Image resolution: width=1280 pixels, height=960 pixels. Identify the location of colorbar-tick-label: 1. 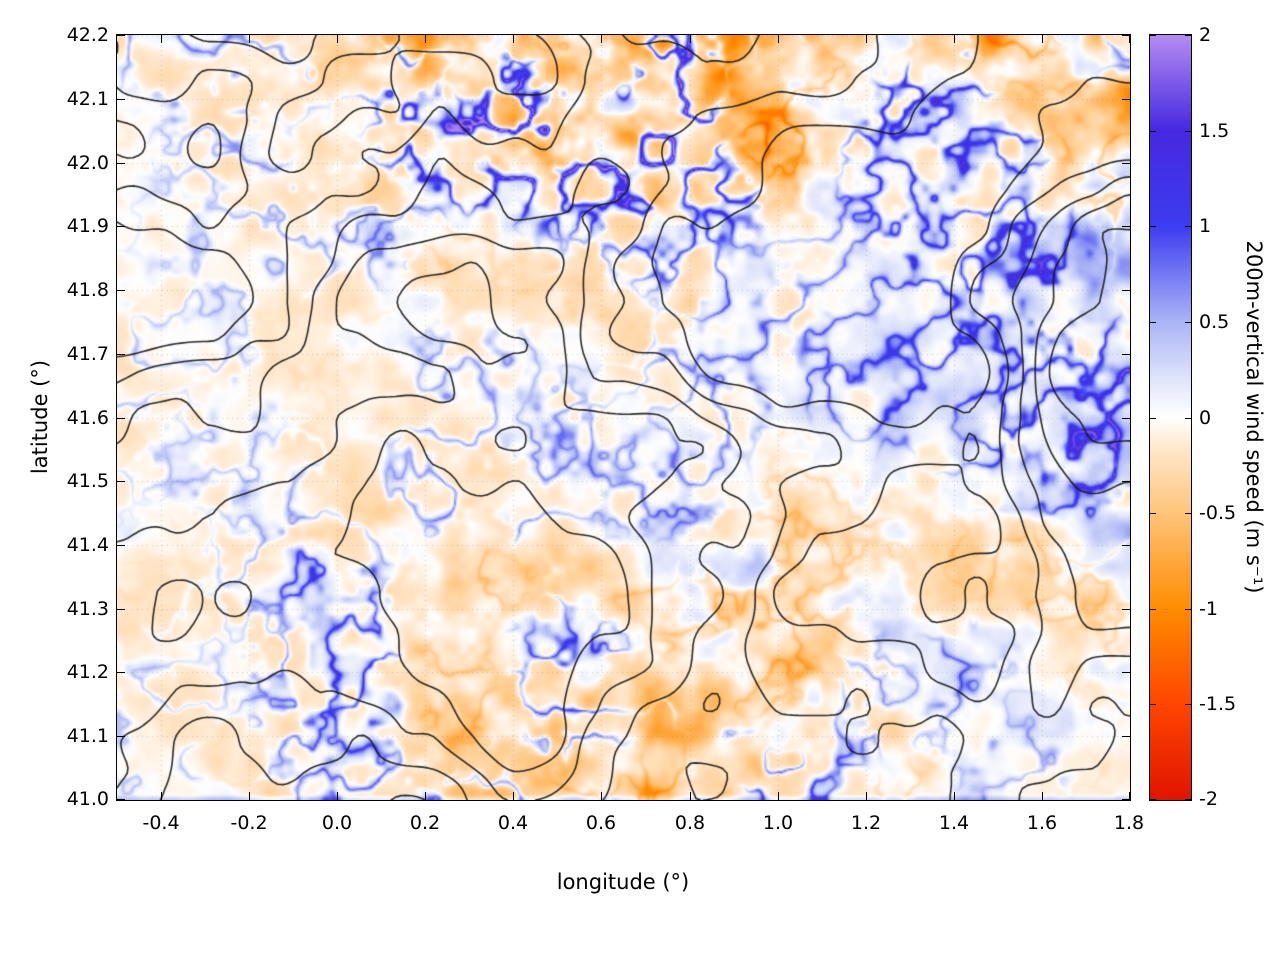
(1205, 226).